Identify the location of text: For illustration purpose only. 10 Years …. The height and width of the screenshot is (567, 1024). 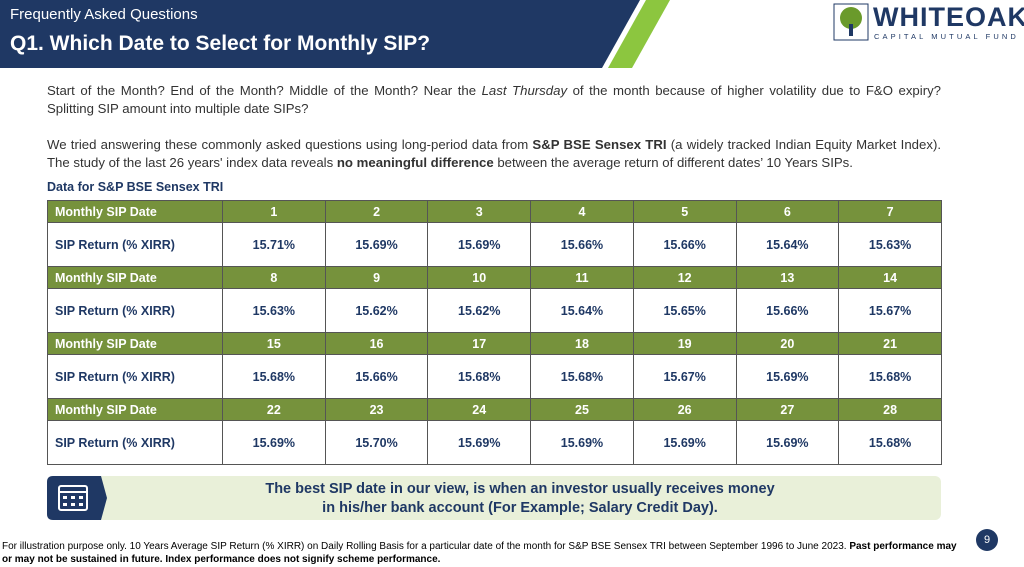
(426, 546).